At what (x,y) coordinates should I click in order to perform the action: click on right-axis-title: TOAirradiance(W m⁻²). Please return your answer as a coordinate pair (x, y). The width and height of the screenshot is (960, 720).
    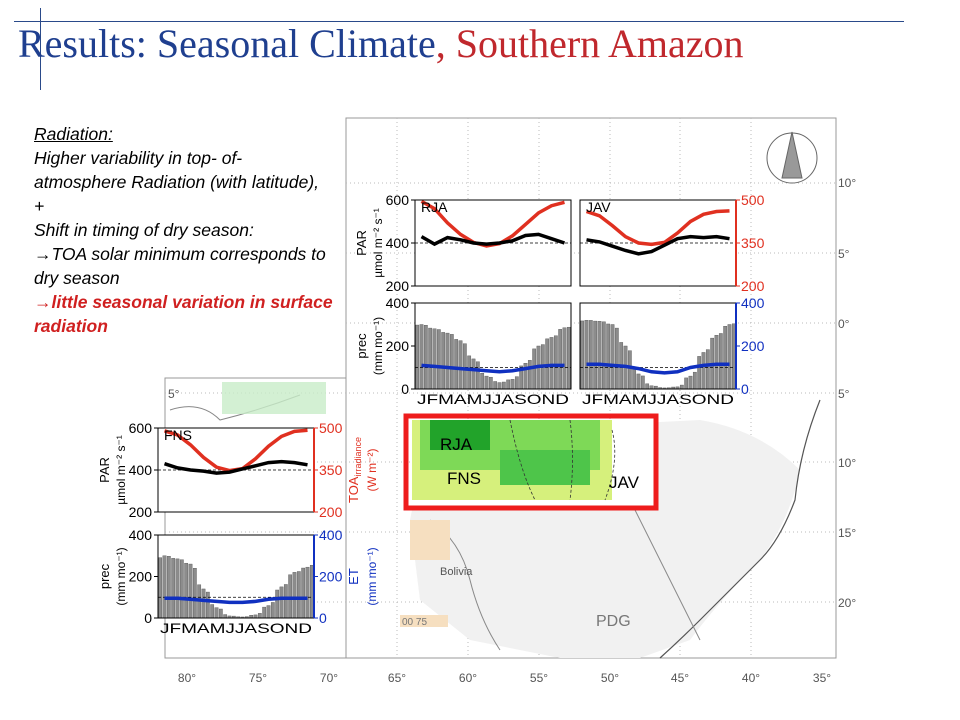
    Looking at the image, I should click on (362, 470).